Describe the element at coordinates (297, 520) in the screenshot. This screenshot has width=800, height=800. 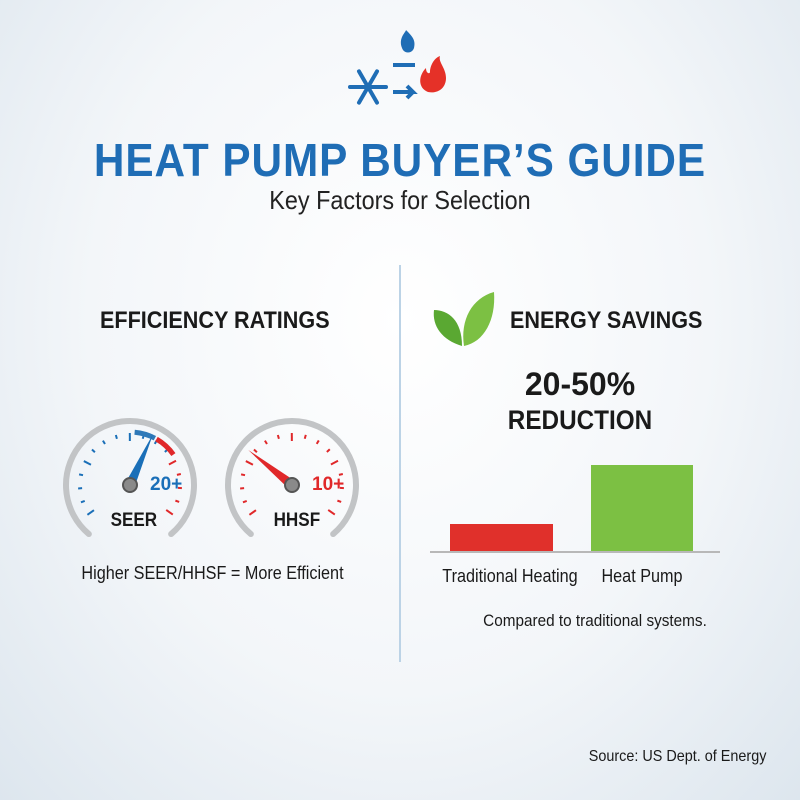
I see `gauge-label-hhsf: HHSF` at that location.